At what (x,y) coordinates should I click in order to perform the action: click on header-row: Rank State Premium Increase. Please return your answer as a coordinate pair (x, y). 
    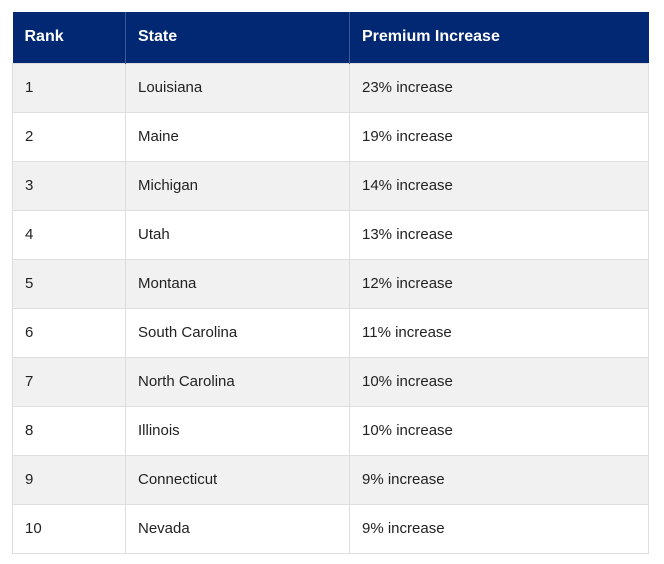
    Looking at the image, I should click on (330, 37).